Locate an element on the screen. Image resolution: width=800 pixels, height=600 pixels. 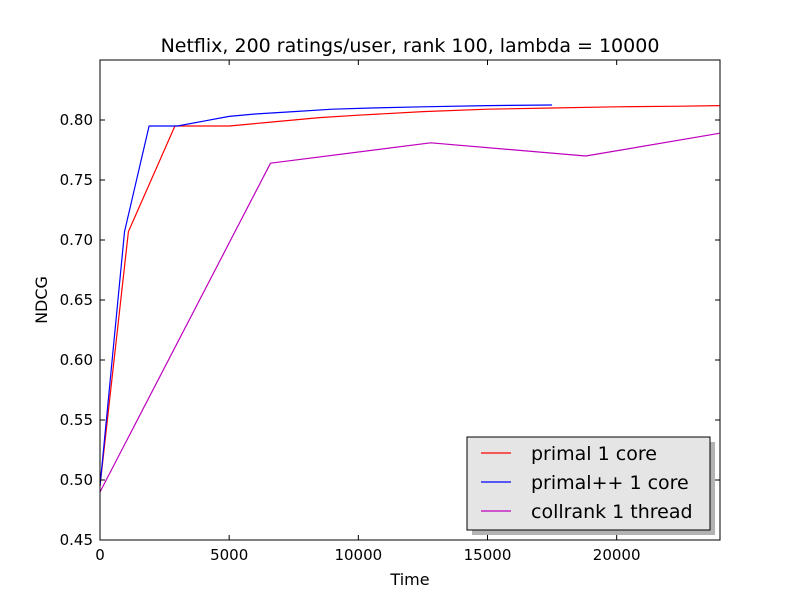
y-tick-label: 0.45 is located at coordinates (76, 540).